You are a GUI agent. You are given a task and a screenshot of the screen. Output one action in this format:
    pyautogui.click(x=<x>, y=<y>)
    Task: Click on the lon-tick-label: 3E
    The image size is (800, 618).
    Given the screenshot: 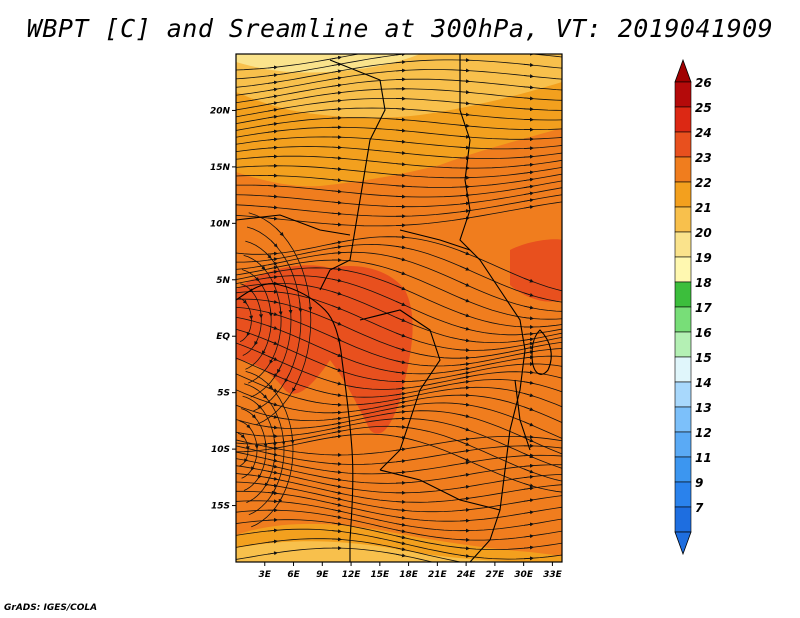 What is the action you would take?
    pyautogui.click(x=265, y=575)
    